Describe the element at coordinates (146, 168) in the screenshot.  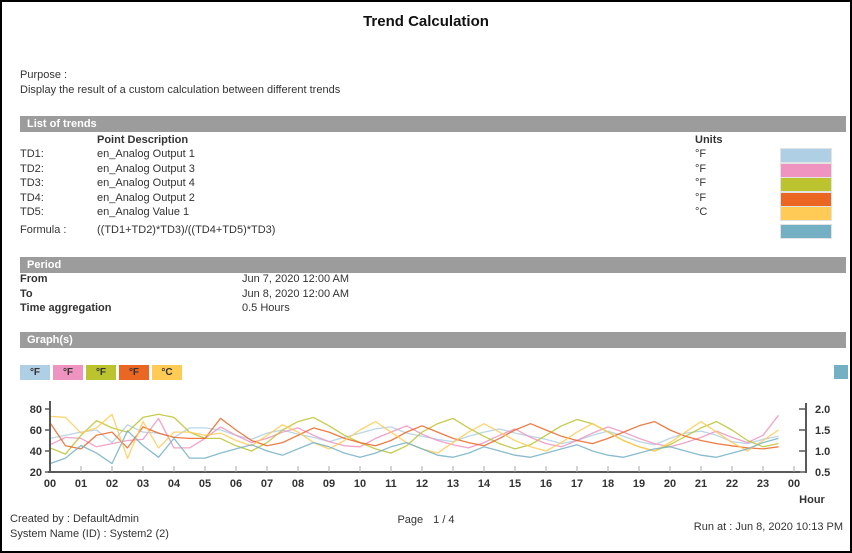
I see `trend-description: en_Analog Output 3` at that location.